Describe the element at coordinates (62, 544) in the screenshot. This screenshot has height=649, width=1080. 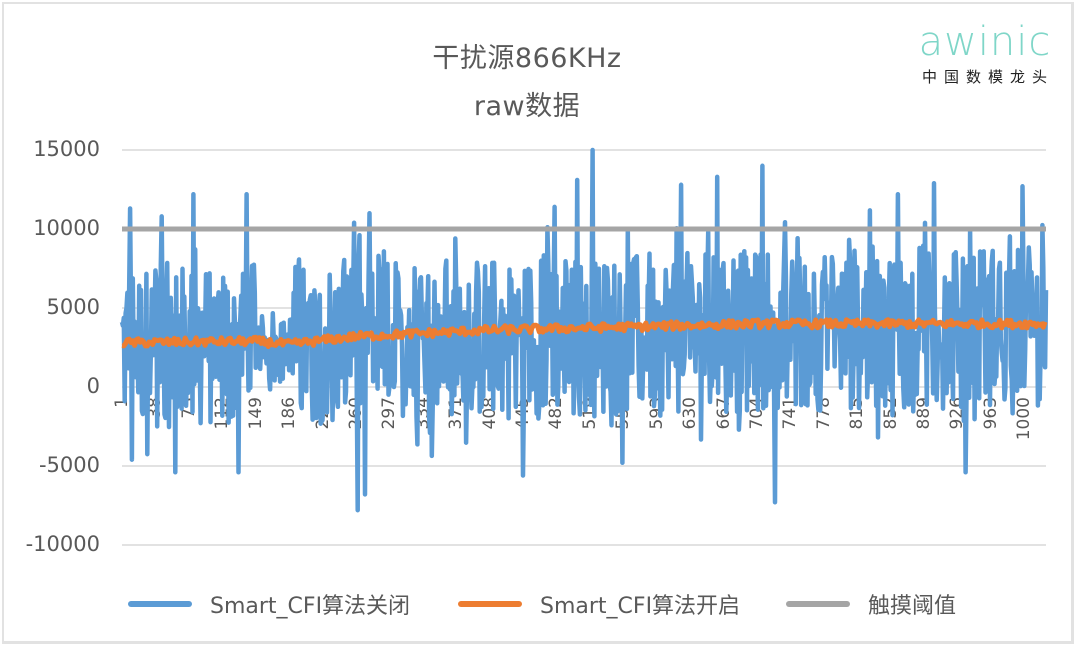
I see `y-tick-label: -10000` at that location.